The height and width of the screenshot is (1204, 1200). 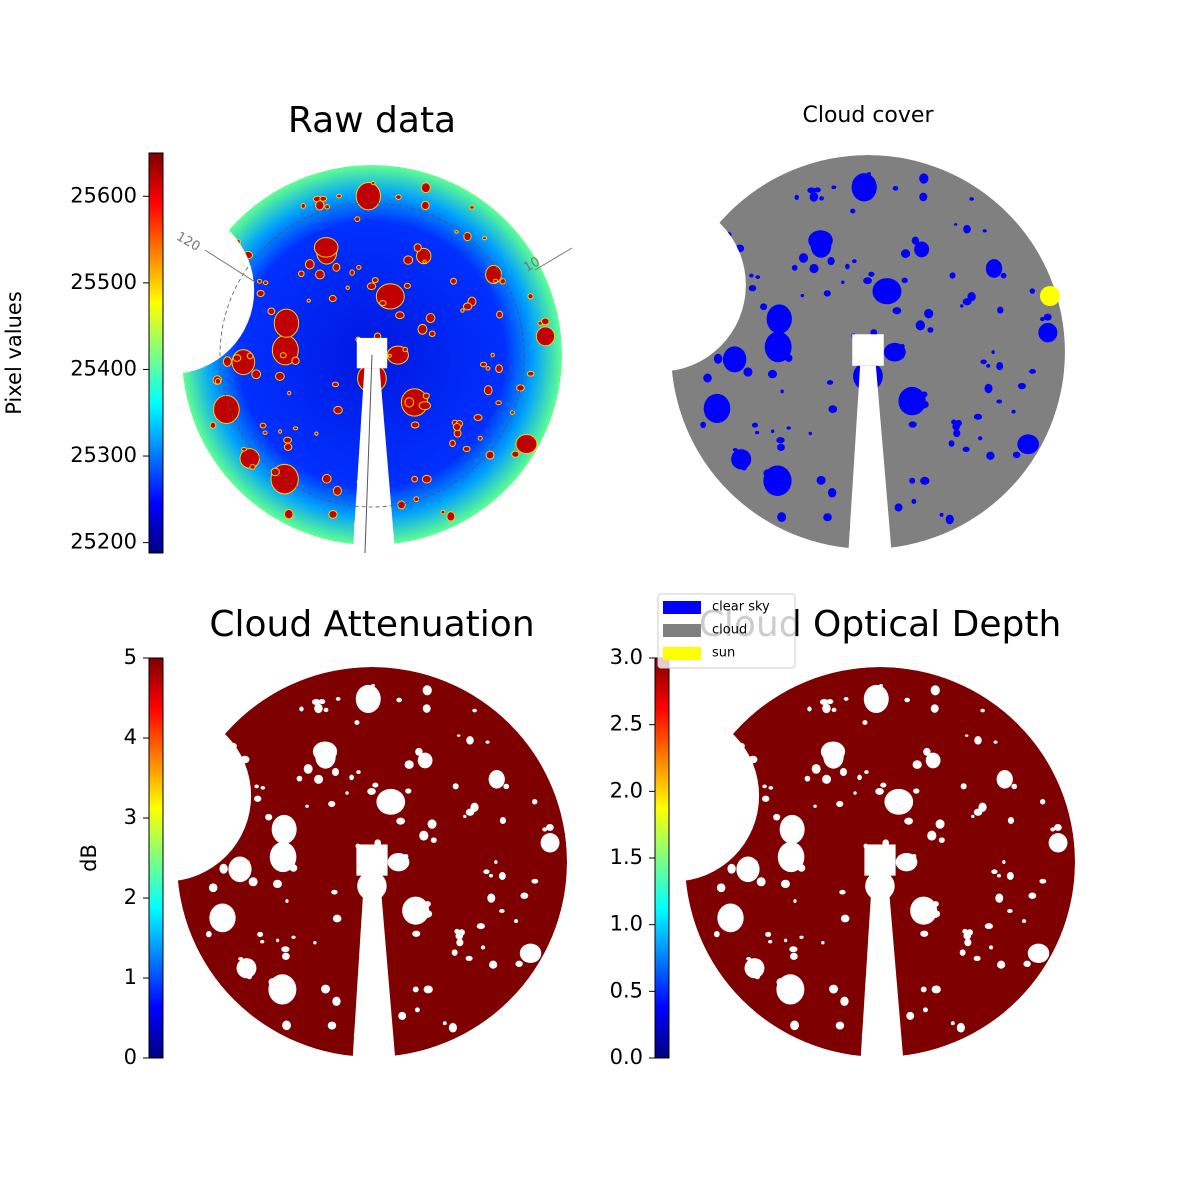 I want to click on colorbar, so click(x=156, y=858).